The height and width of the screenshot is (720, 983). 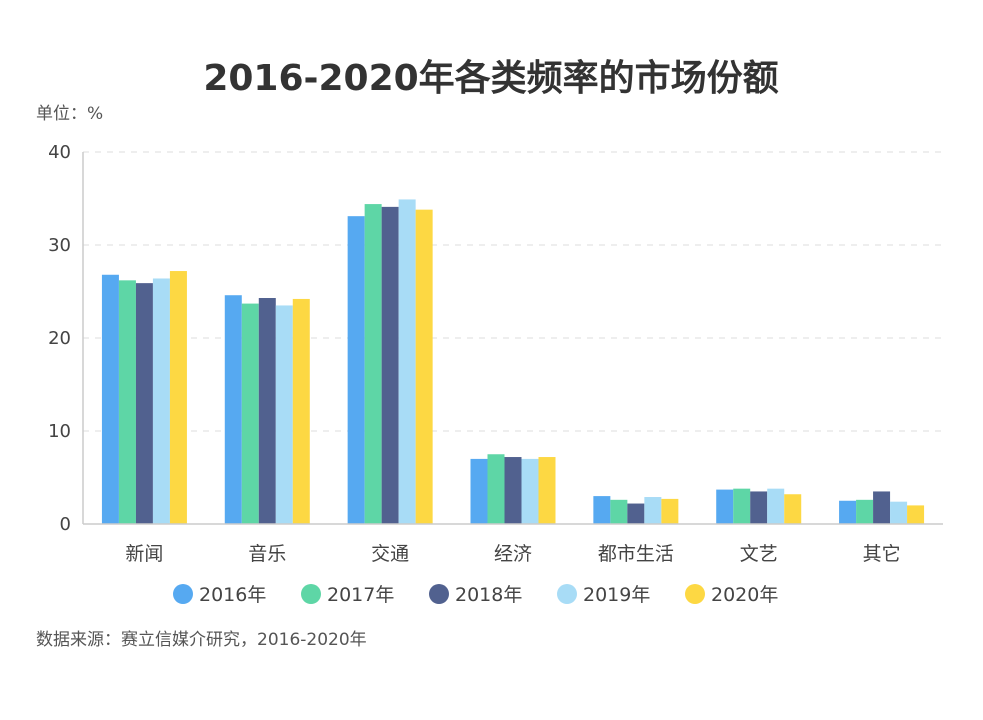 I want to click on legend-label: 2016年, so click(x=232, y=595).